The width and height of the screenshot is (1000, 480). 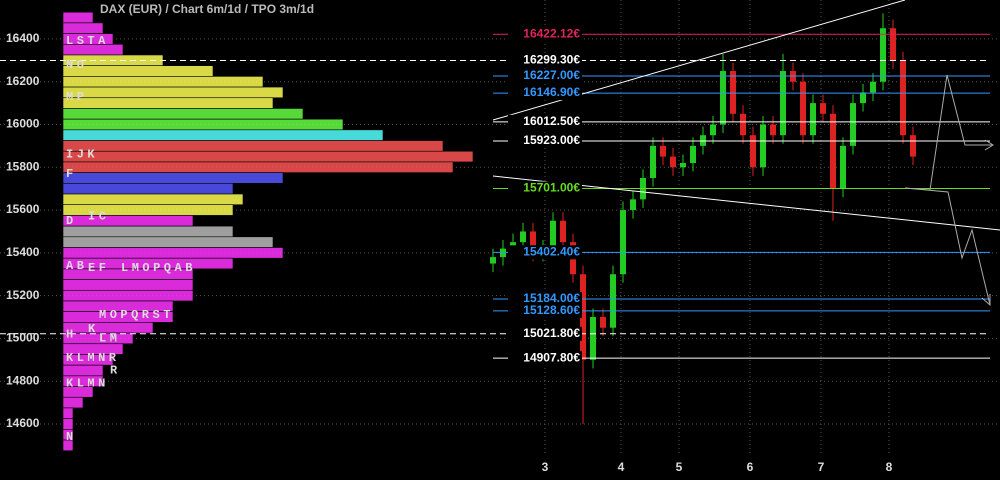 I want to click on tpo-letters: AB, so click(x=76, y=266).